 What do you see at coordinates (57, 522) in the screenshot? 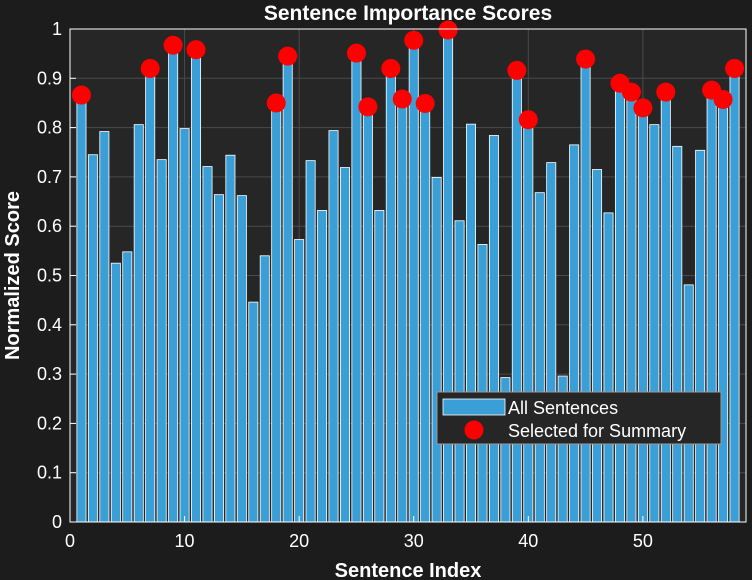
I see `y-tick-label: 0` at bounding box center [57, 522].